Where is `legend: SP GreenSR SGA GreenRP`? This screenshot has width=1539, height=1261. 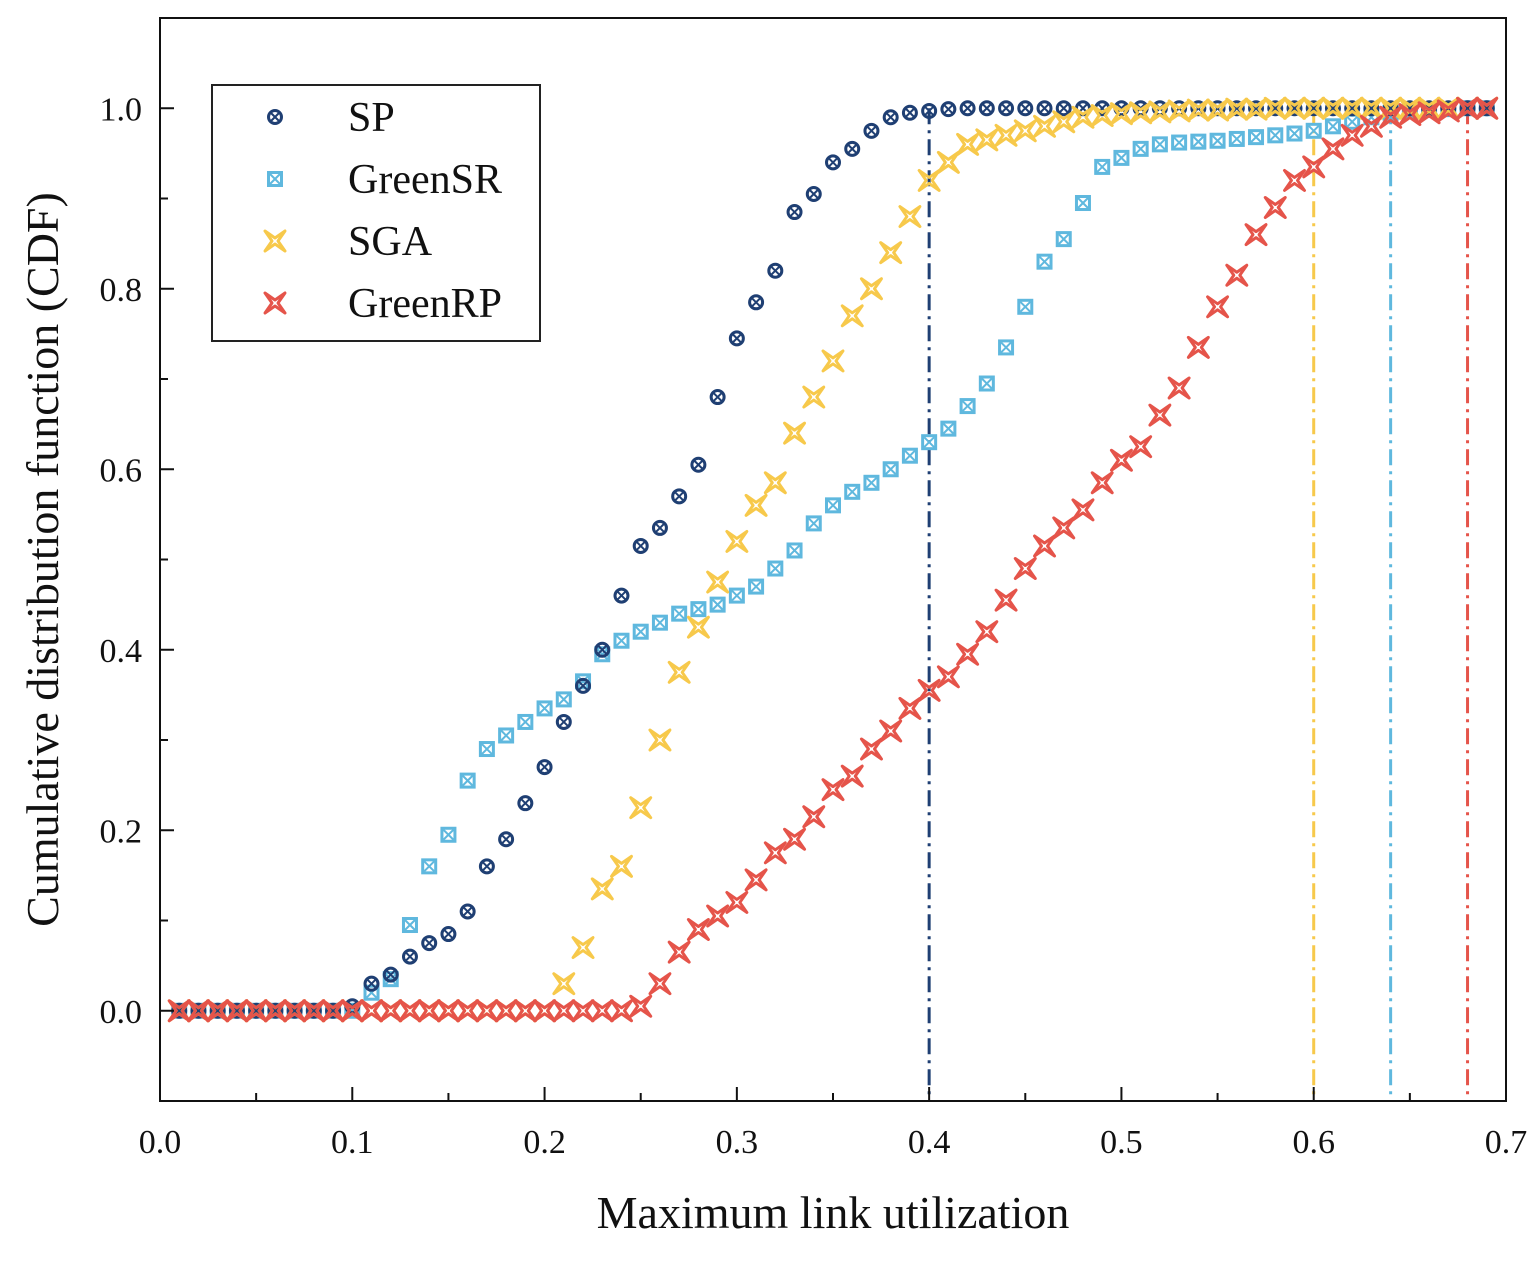
legend: SP GreenSR SGA GreenRP is located at coordinates (376, 213).